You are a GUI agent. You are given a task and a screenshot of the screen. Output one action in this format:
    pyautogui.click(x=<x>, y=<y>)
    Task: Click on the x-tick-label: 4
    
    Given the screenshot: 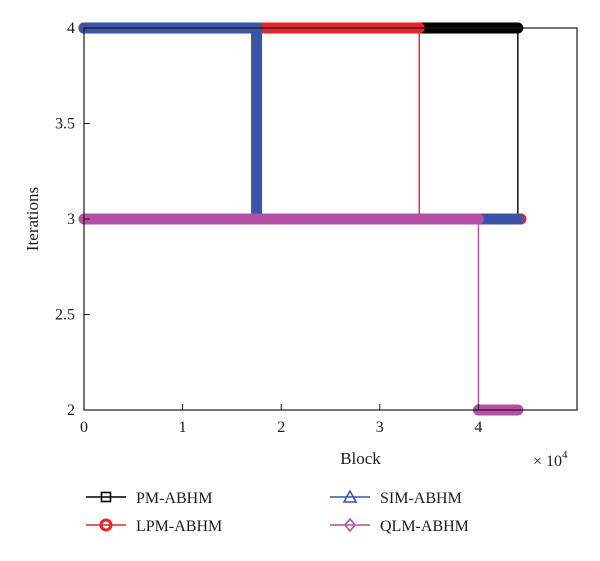 What is the action you would take?
    pyautogui.click(x=478, y=427)
    